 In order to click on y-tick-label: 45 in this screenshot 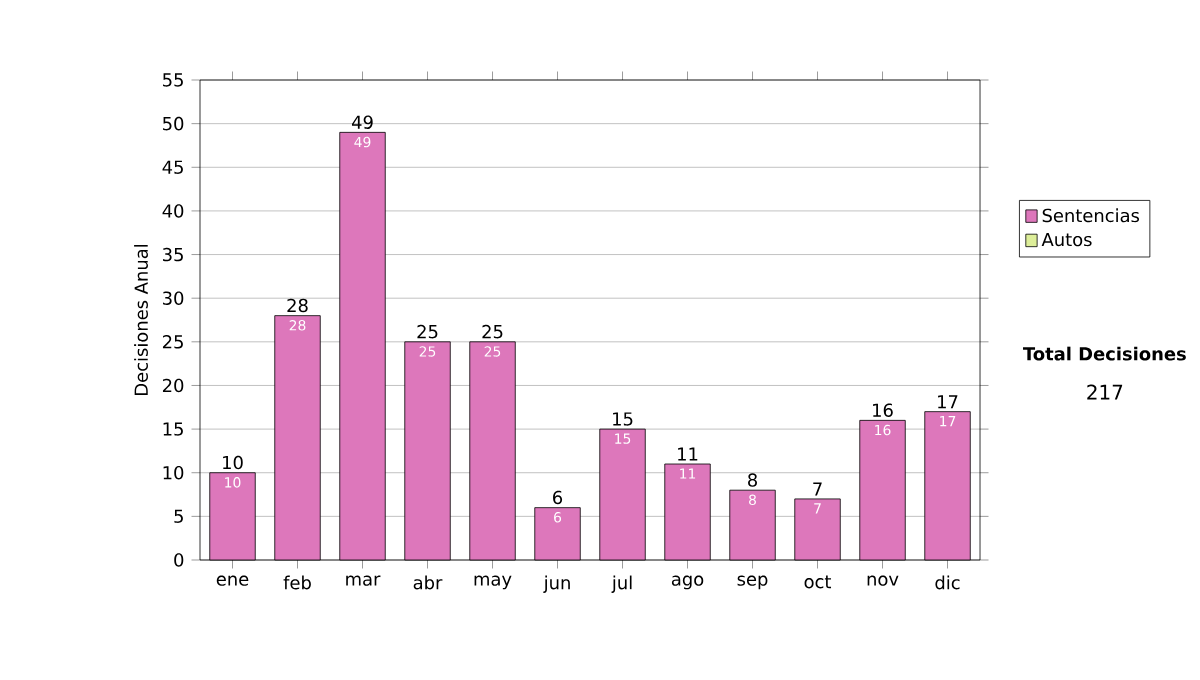, I will do `click(172, 167)`.